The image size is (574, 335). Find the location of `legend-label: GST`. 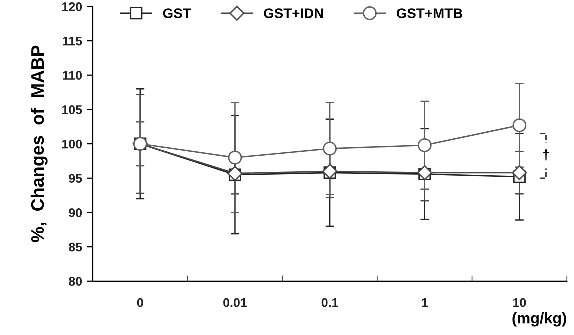

legend-label: GST is located at coordinates (177, 13).